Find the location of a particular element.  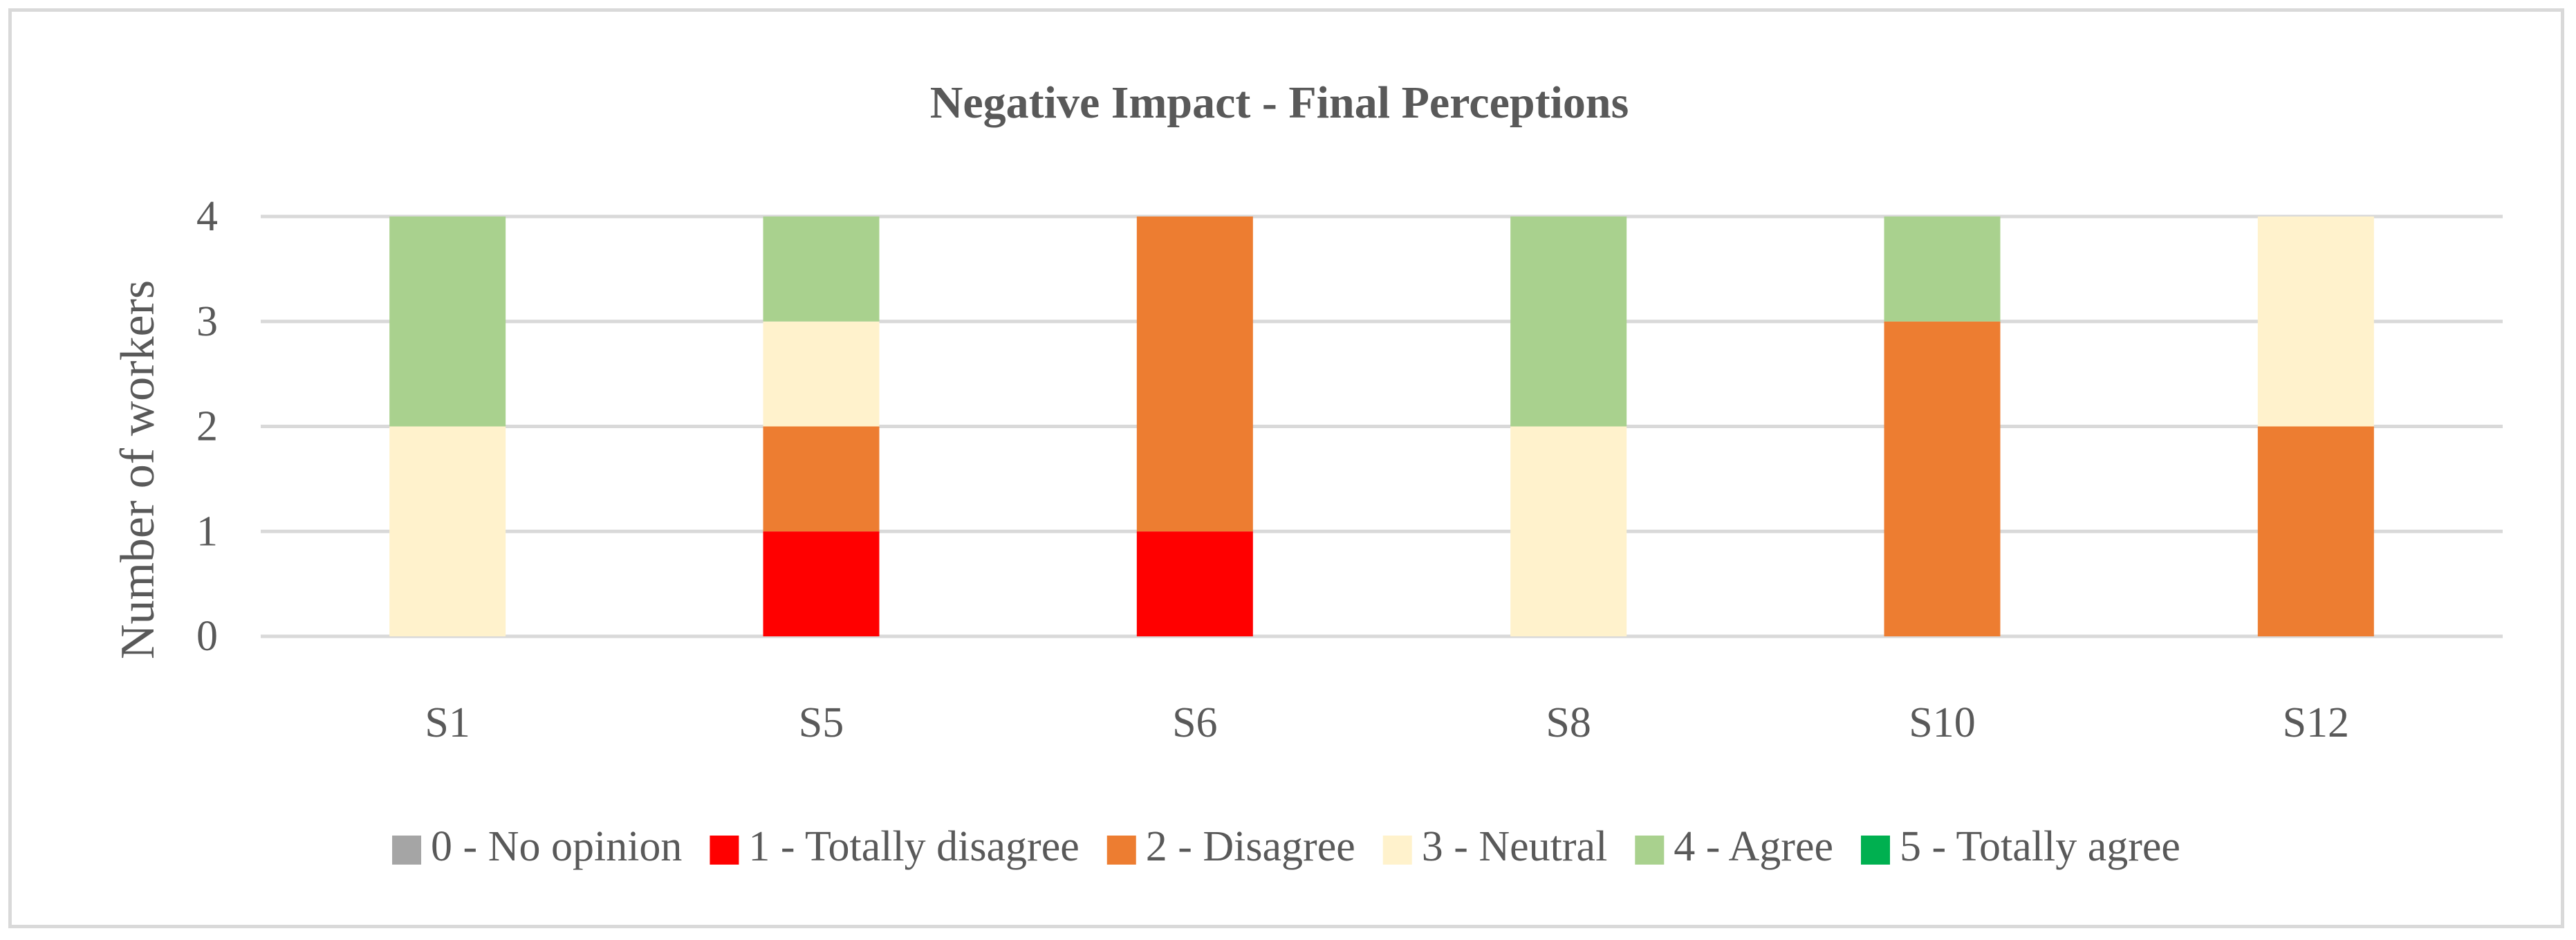

y-tick-label: 3 is located at coordinates (207, 321).